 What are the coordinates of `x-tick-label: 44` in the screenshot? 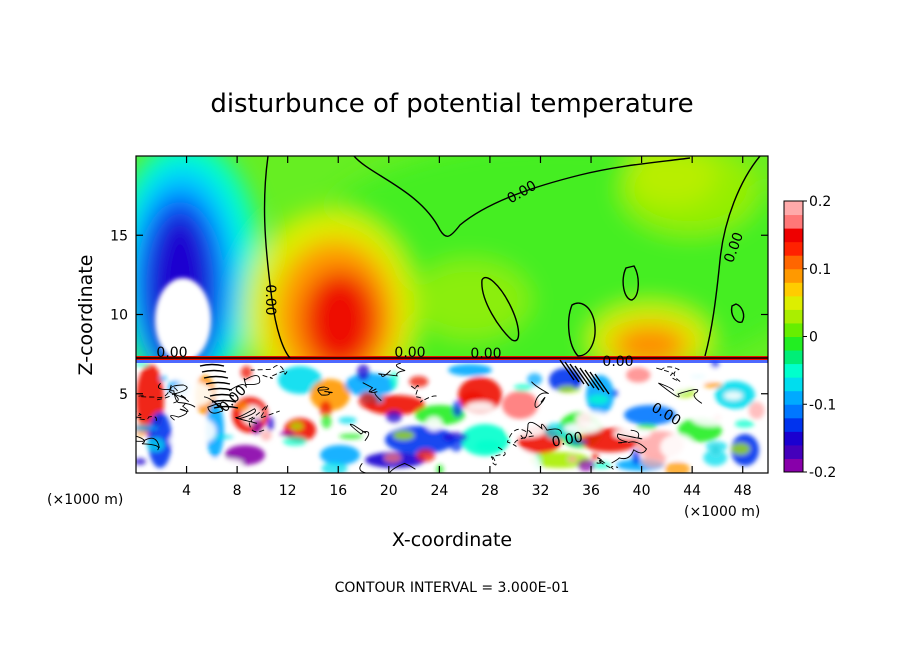 It's located at (692, 491).